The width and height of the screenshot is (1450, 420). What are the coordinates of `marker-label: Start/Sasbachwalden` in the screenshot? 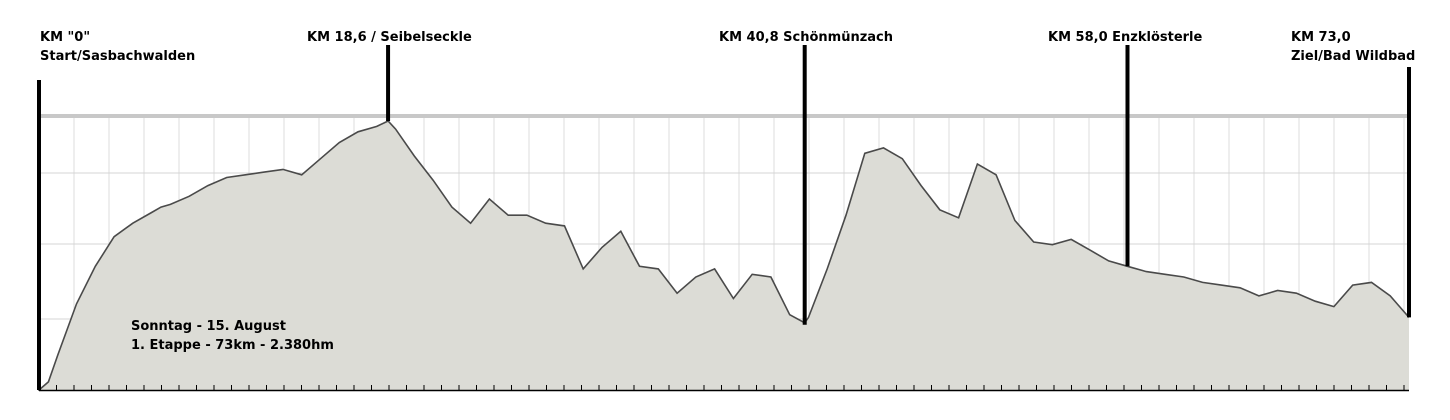 It's located at (117, 56).